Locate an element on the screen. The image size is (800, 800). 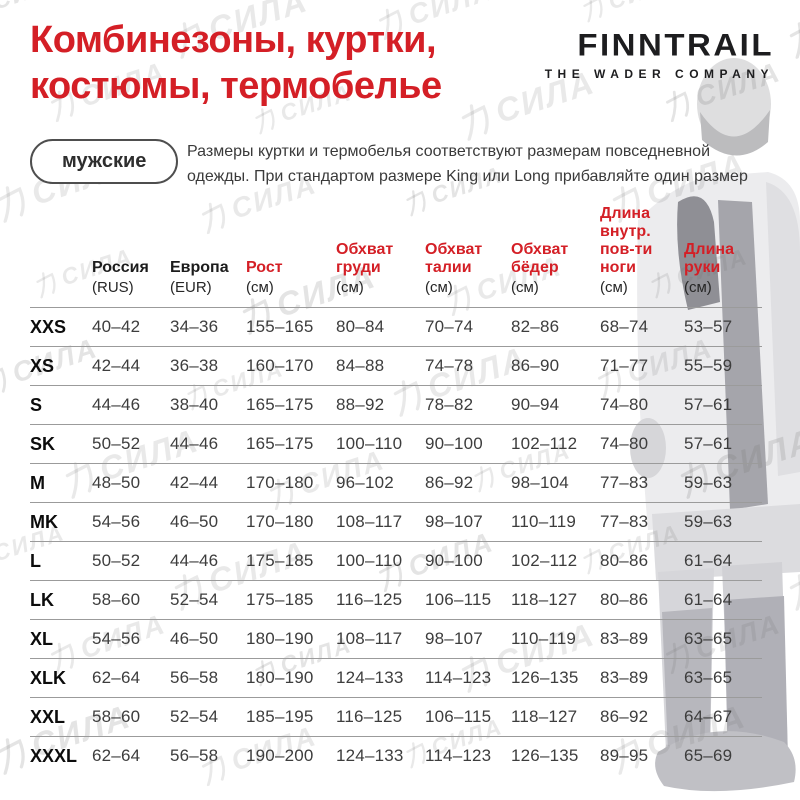
size-value-cell: 126–135 is located at coordinates (555, 756).